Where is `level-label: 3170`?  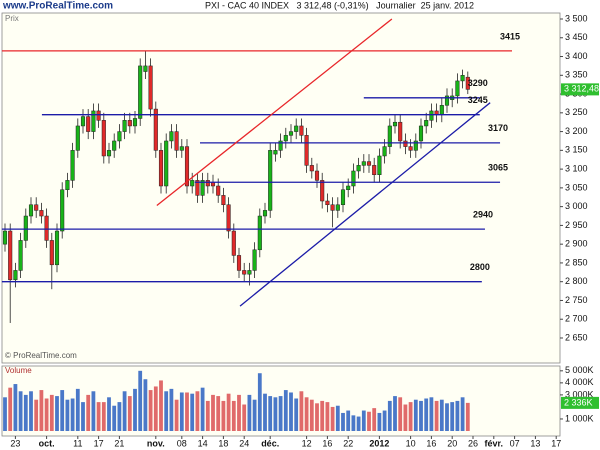
level-label: 3170 is located at coordinates (498, 128).